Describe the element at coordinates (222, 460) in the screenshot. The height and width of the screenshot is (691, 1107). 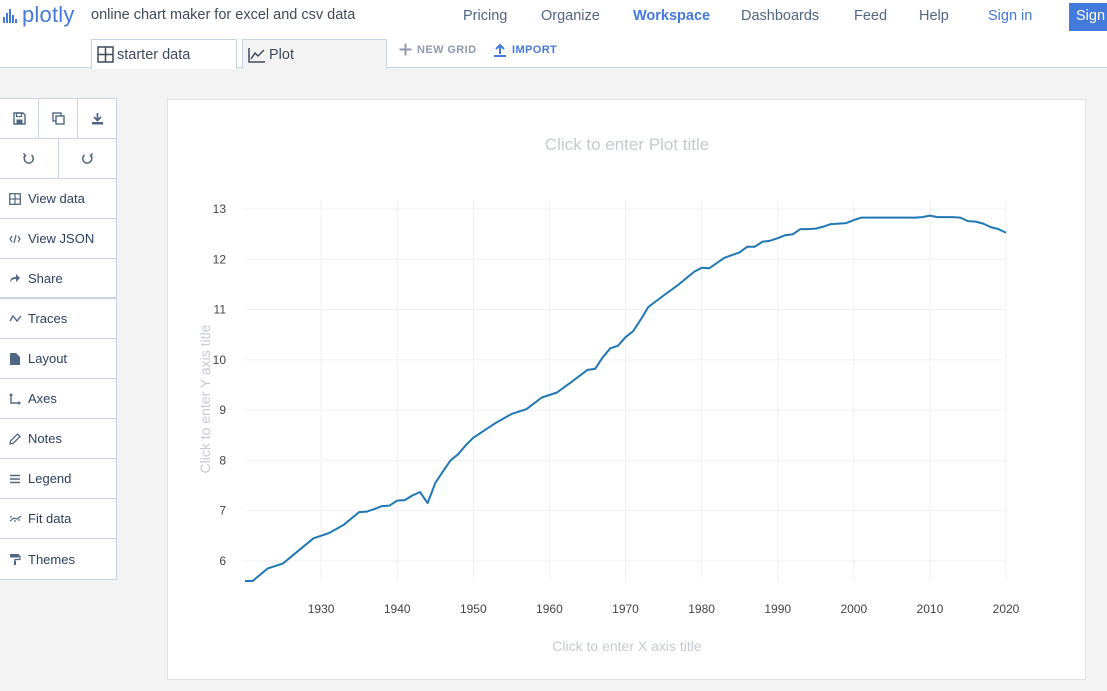
I see `y-tick-label: 8` at that location.